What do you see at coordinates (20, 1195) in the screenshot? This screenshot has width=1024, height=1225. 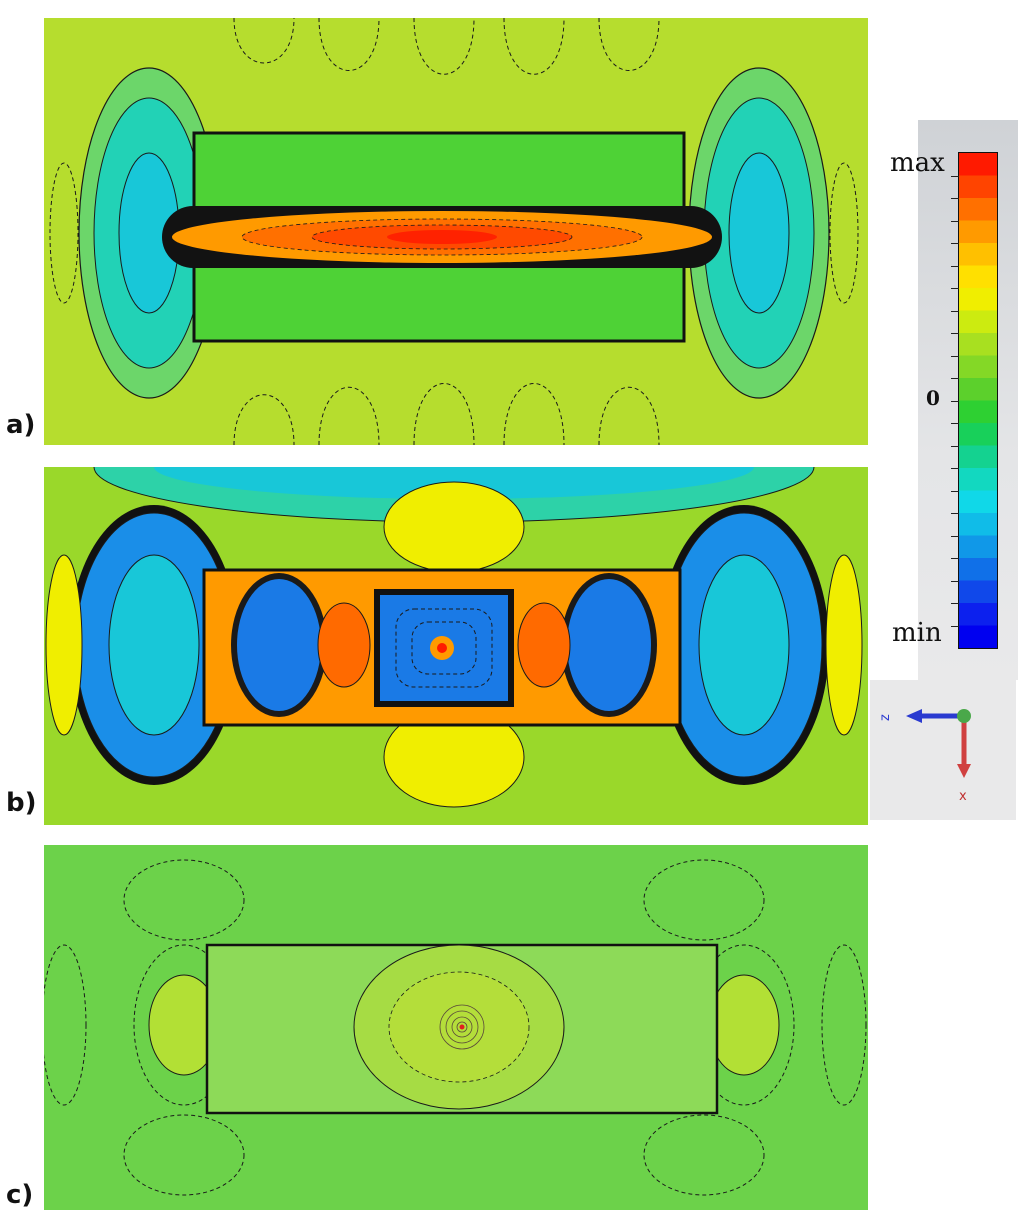 I see `panel-label-c: c)` at bounding box center [20, 1195].